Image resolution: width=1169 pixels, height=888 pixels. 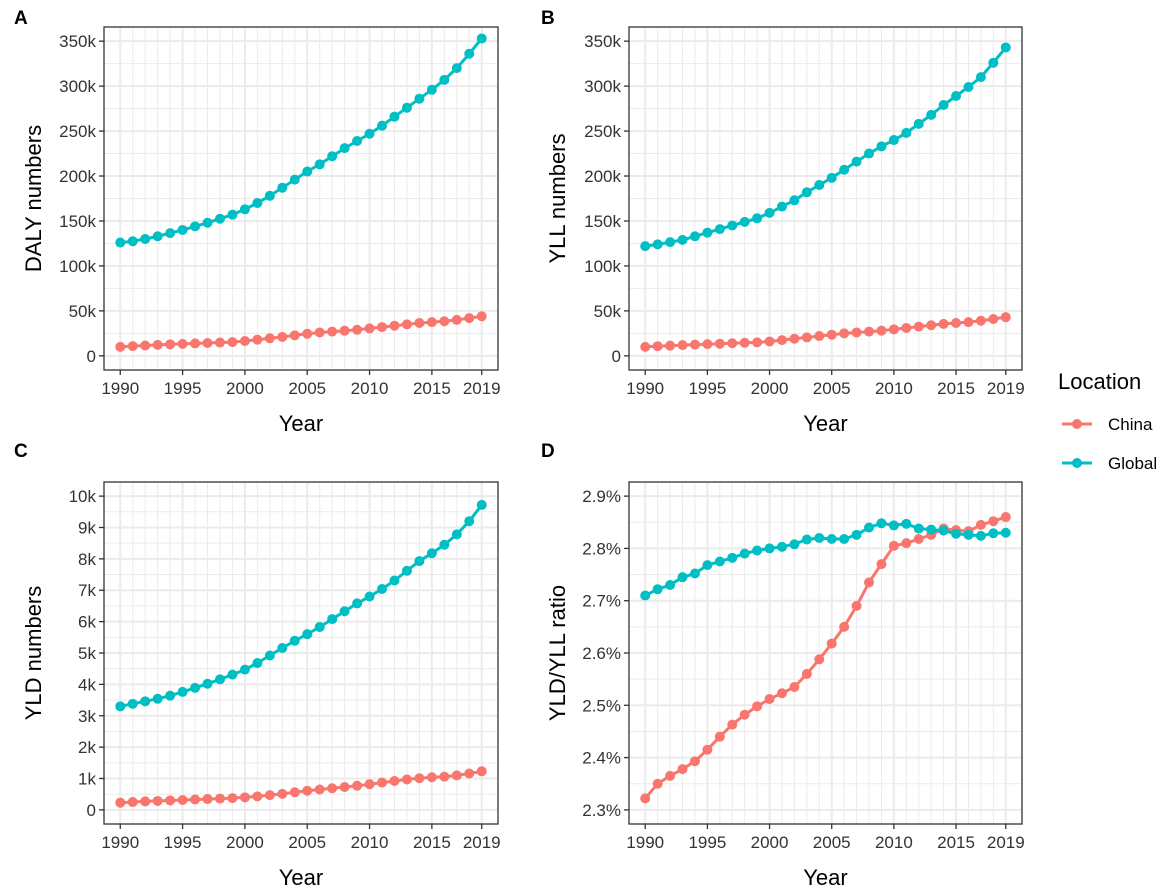 What do you see at coordinates (601, 496) in the screenshot?
I see `panel-d-y-tick-label: 2.9%` at bounding box center [601, 496].